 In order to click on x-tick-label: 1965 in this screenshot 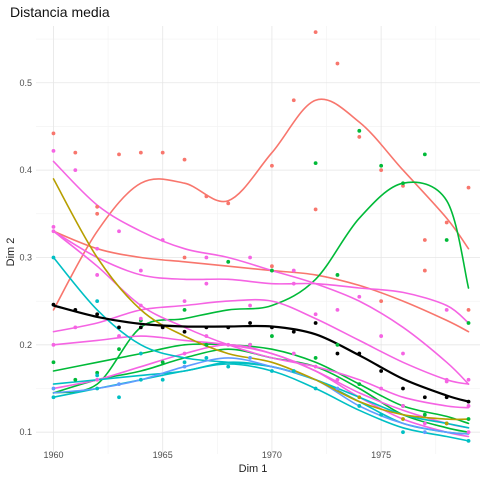, I will do `click(163, 455)`.